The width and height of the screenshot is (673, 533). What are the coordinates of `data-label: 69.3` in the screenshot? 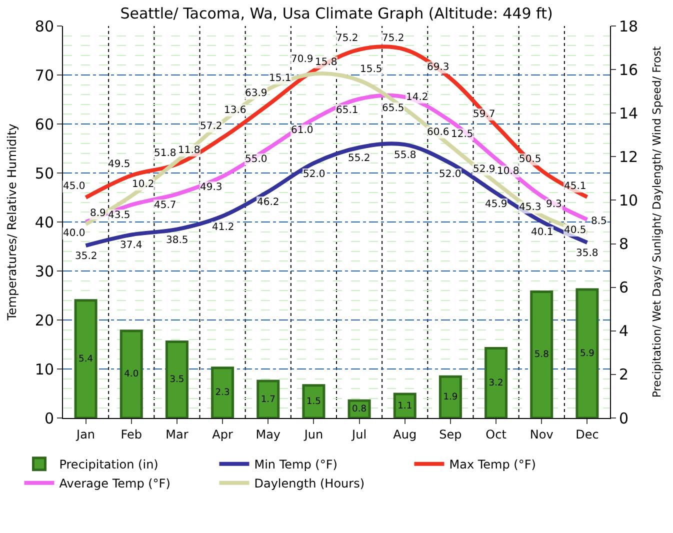 It's located at (438, 67).